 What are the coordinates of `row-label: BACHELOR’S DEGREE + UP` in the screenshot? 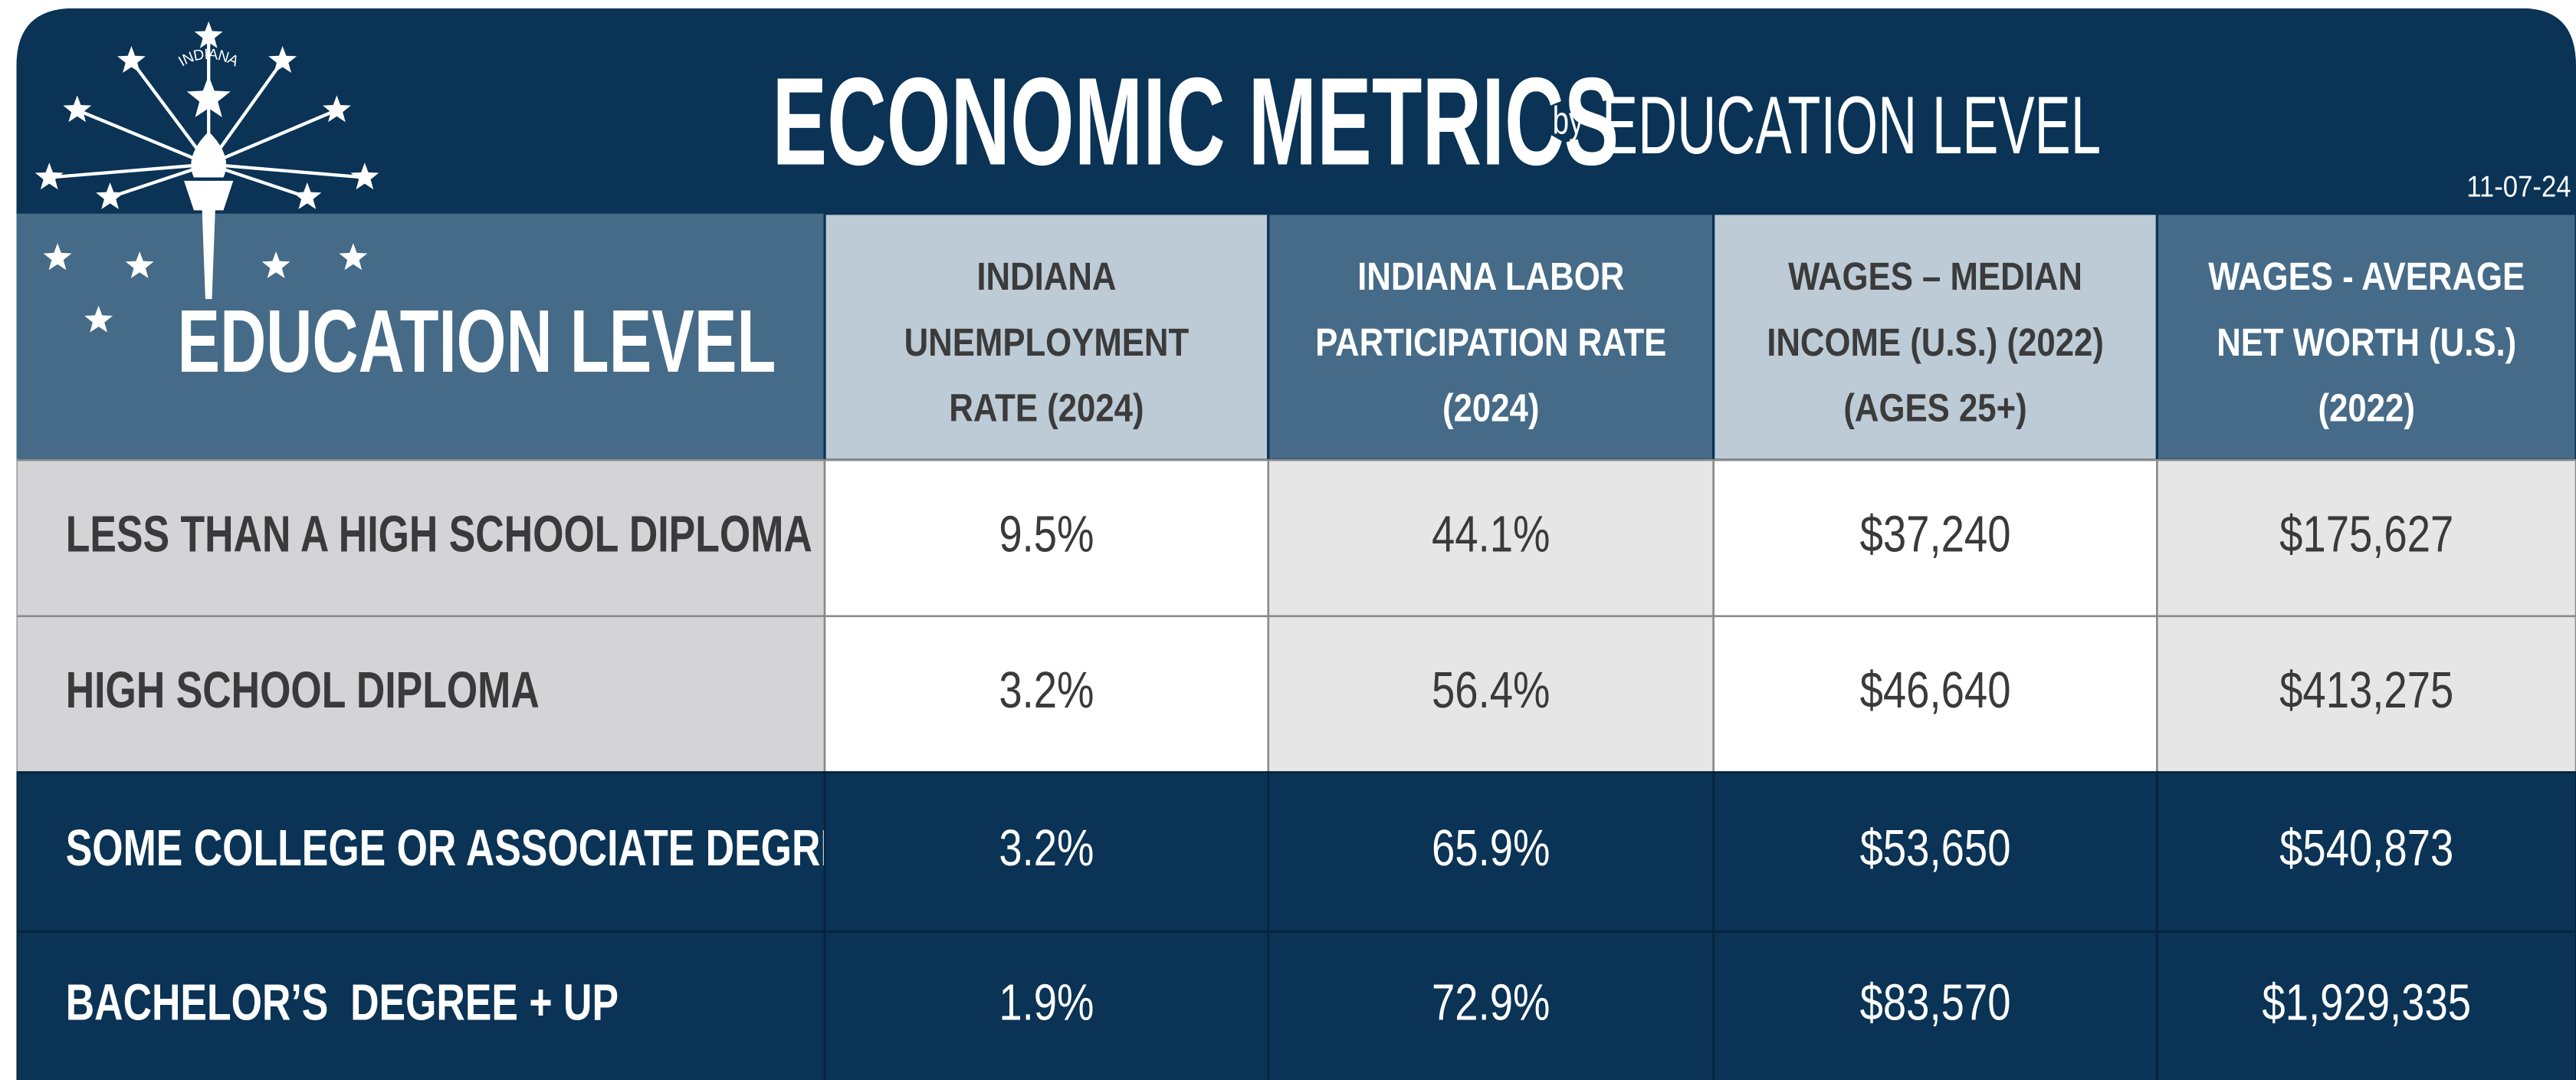 It's located at (342, 1002).